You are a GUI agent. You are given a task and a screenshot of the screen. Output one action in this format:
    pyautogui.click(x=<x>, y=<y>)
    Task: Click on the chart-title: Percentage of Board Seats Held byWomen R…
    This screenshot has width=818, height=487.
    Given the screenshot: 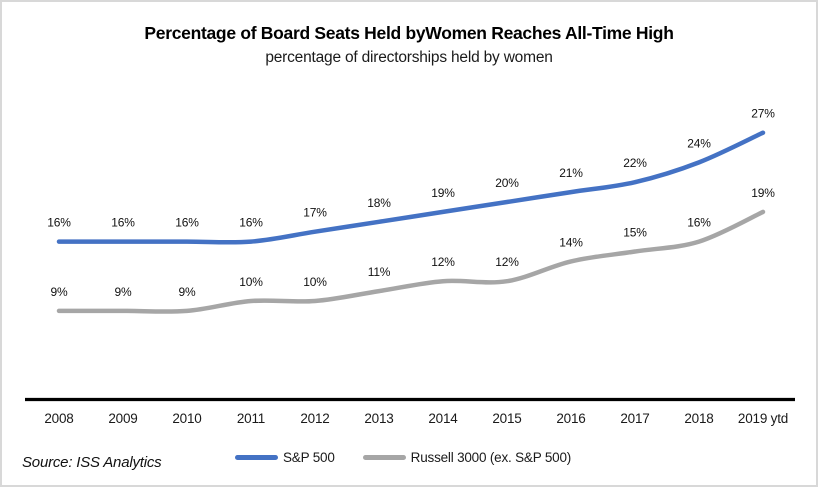 What is the action you would take?
    pyautogui.click(x=409, y=33)
    